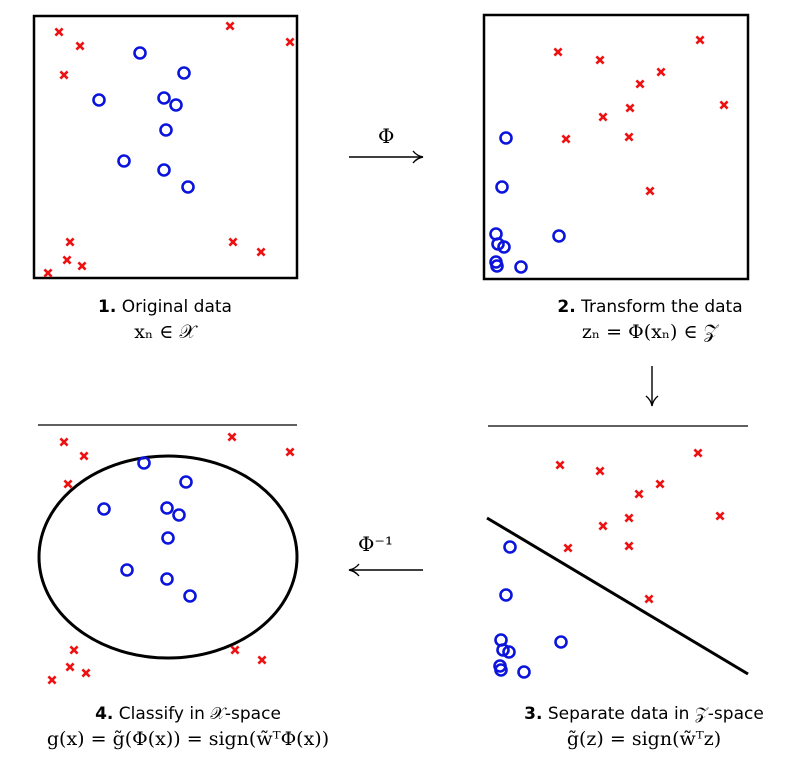 The image size is (786, 776). Describe the element at coordinates (644, 739) in the screenshot. I see `caption-math: g̃(z) = sign(w̃ᵀz)` at that location.